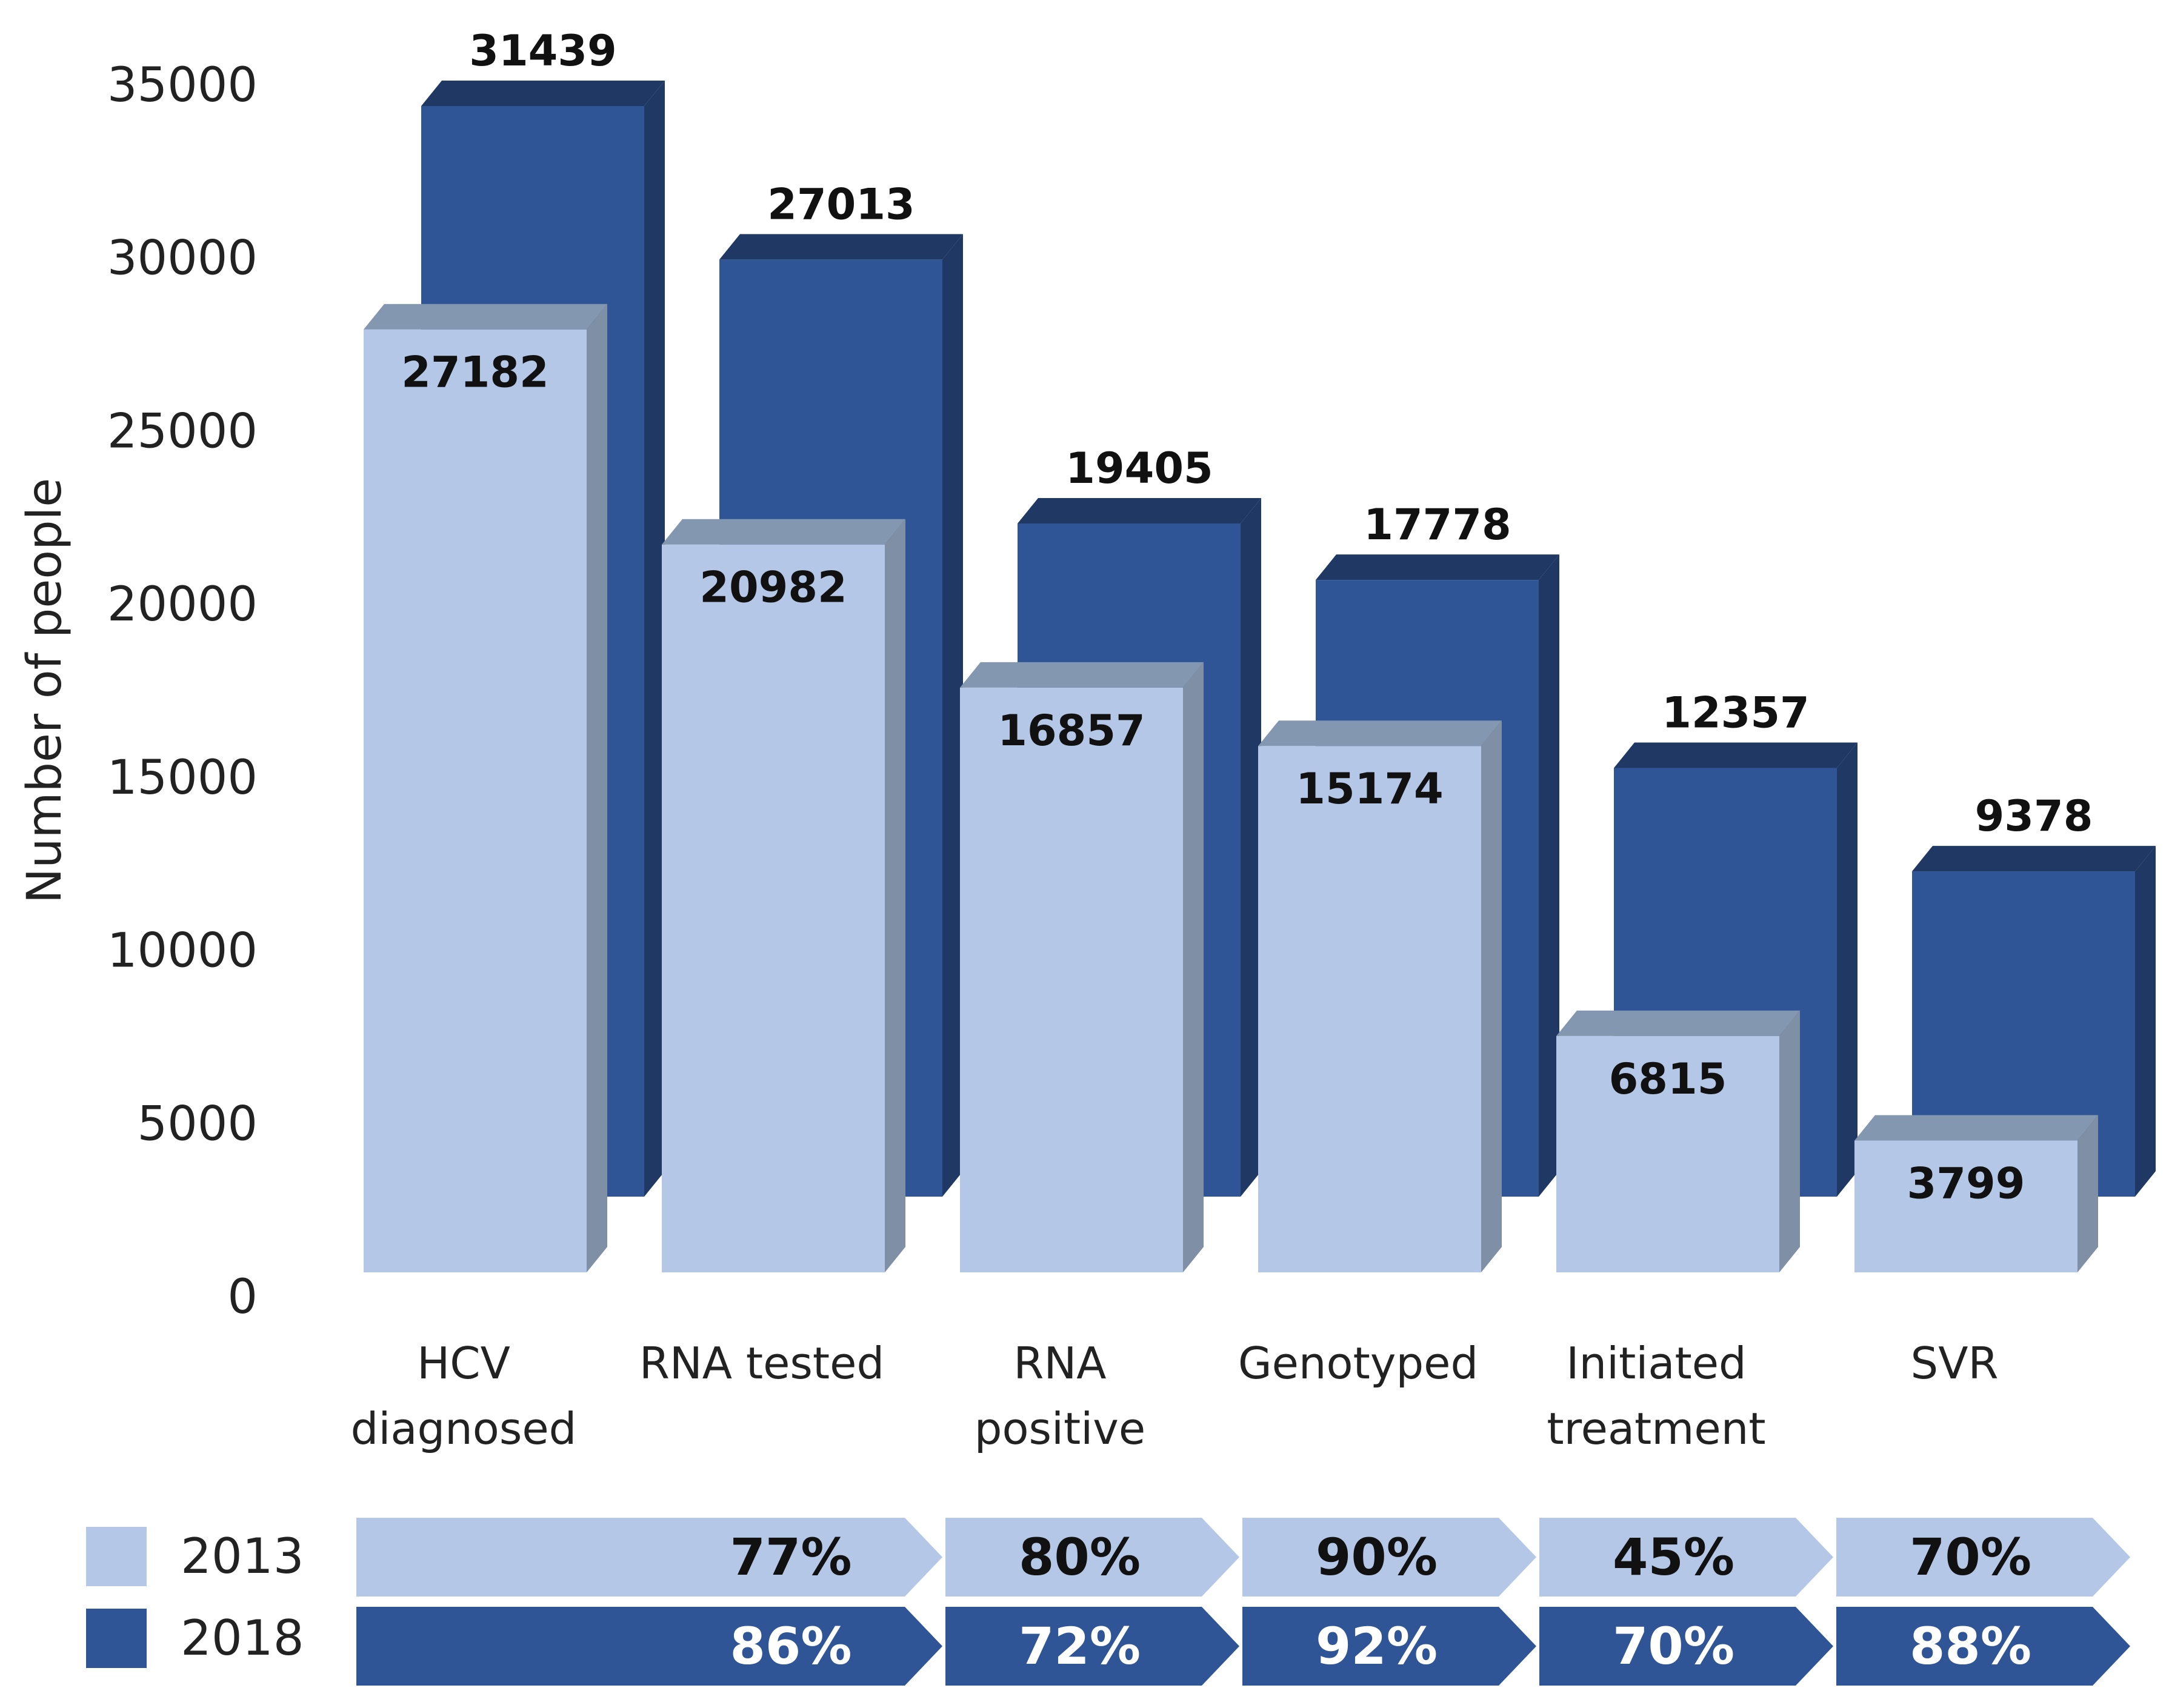 This screenshot has height=1708, width=2169. I want to click on y-tick-label: 30000, so click(182, 258).